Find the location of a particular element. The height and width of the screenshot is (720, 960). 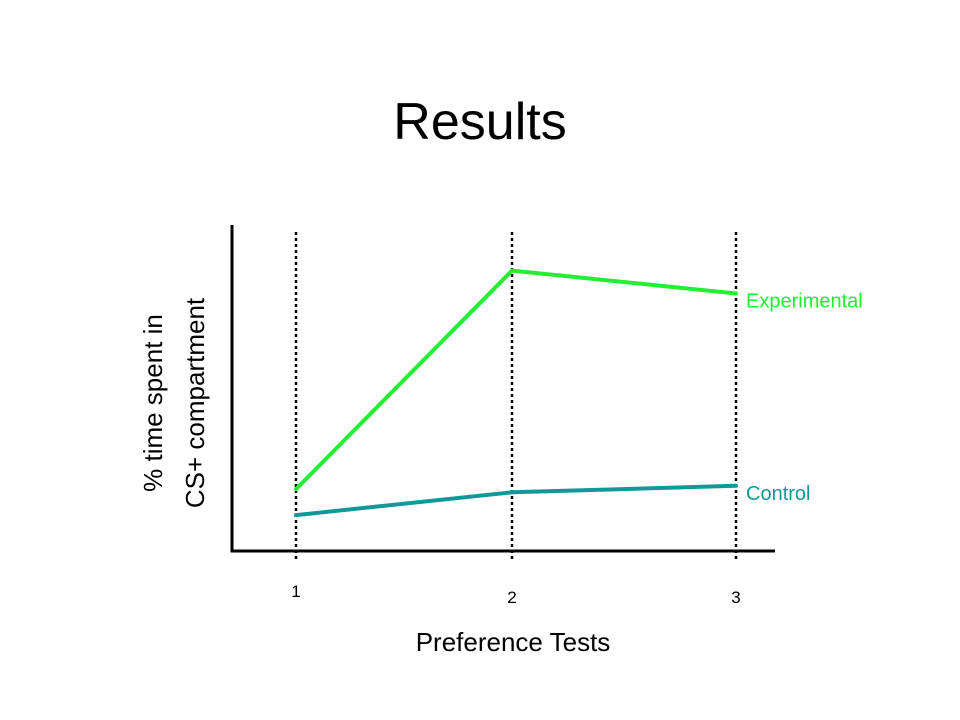

x-tick-labels: 1 2 3 is located at coordinates (515, 594).